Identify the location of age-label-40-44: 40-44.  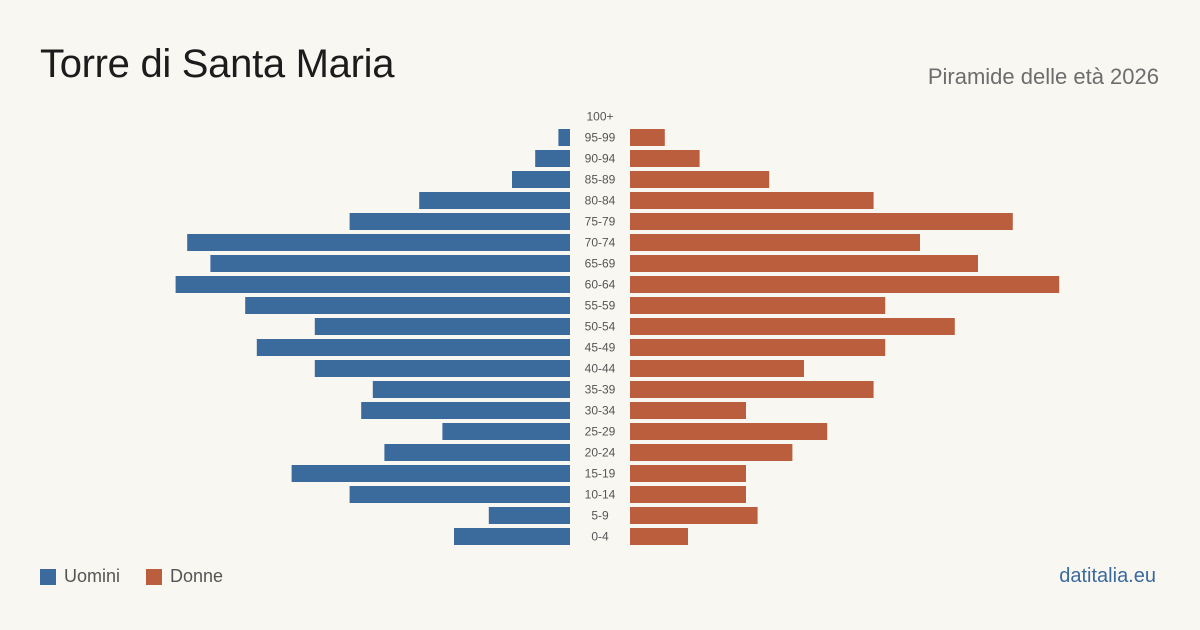
(600, 369).